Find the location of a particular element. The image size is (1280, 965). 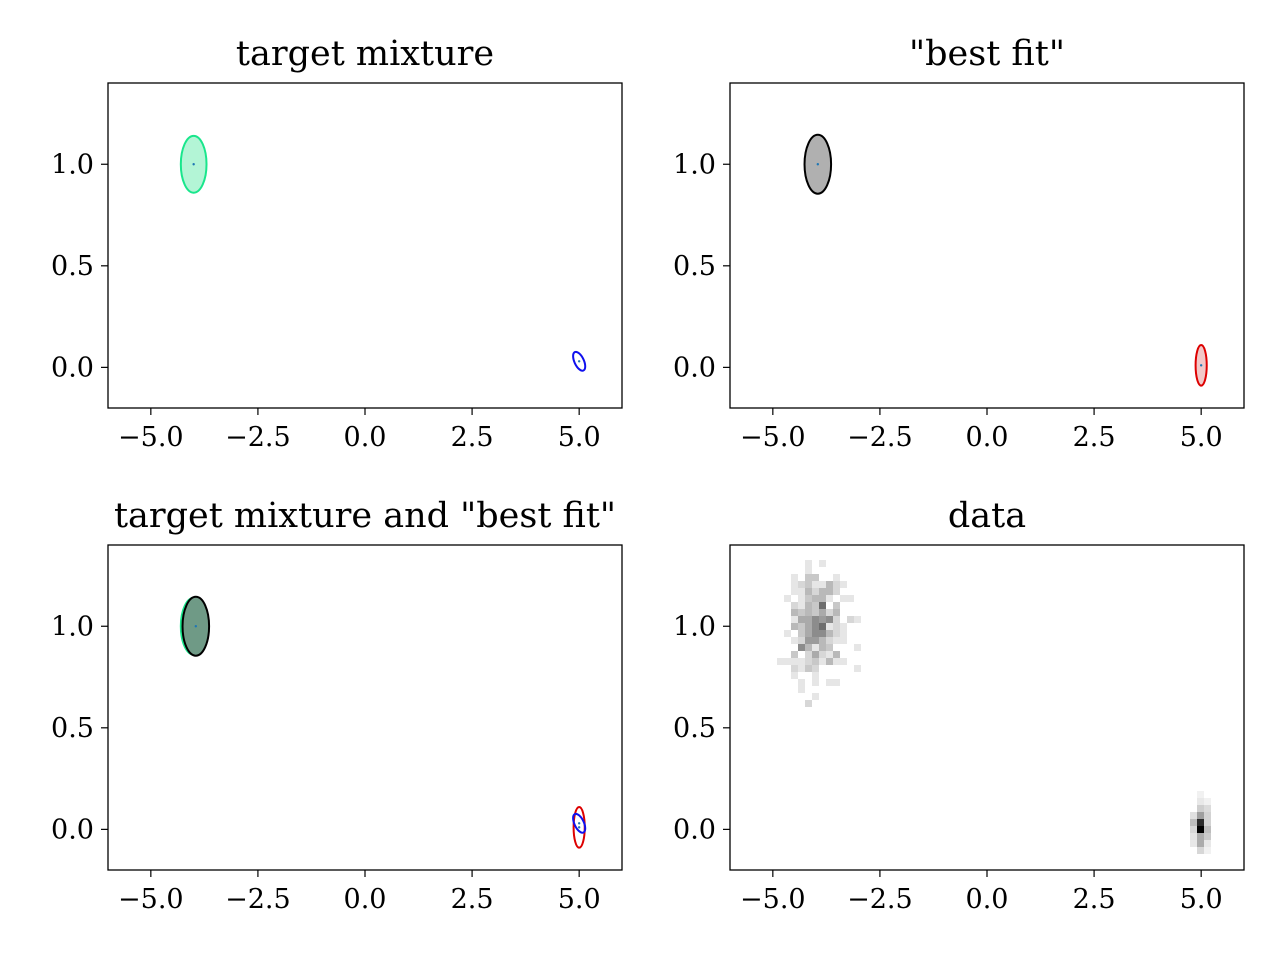

subplot-title: data is located at coordinates (987, 516).